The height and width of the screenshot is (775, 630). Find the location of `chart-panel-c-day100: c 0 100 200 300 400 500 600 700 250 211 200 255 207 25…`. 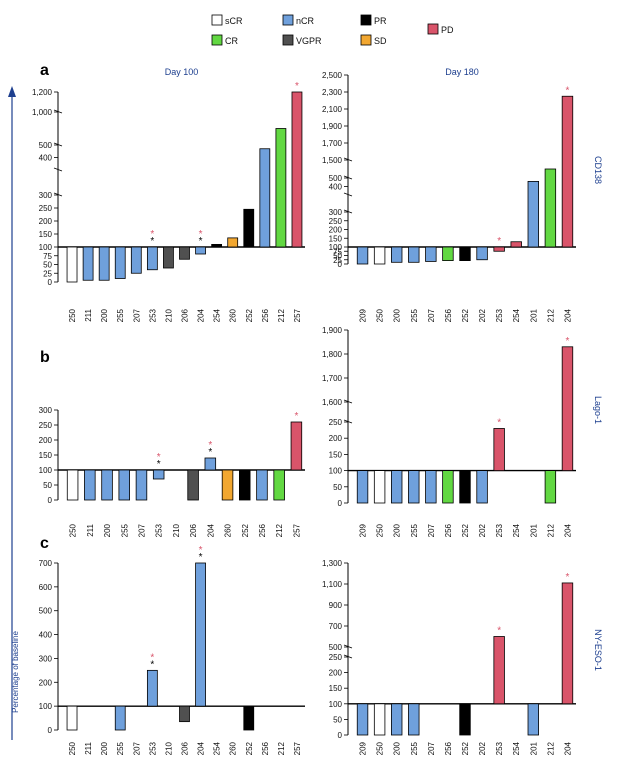

chart-panel-c-day100: c 0 100 200 300 400 500 600 700 250 211 200 255 207 25… is located at coordinates (172, 645).